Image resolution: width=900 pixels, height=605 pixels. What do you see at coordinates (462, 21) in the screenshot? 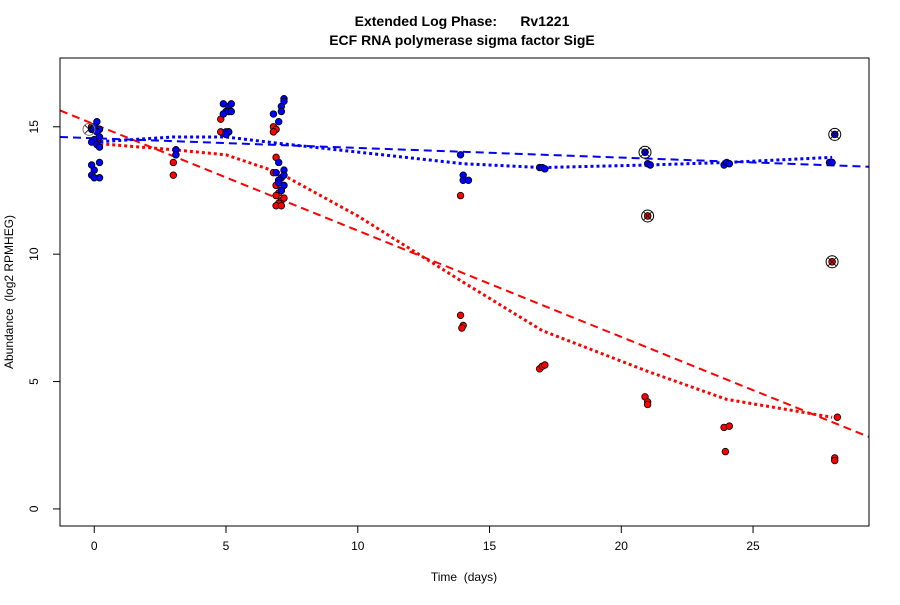
I see `chart-title: Extended Log Phase: Rv1221` at bounding box center [462, 21].